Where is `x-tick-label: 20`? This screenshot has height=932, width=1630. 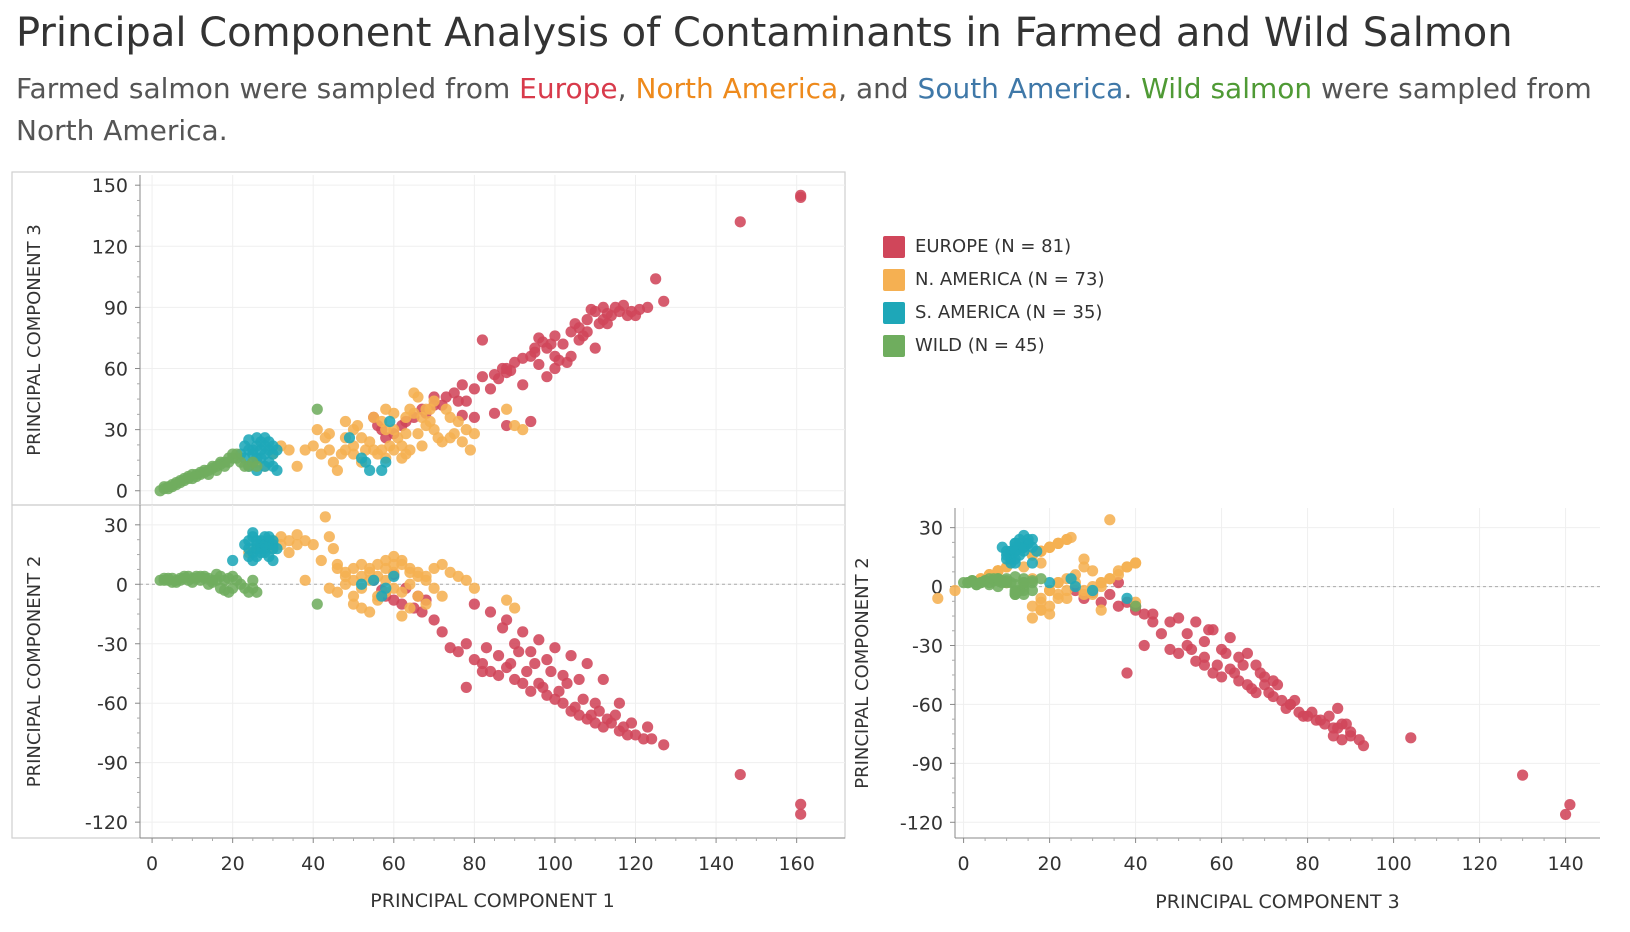 x-tick-label: 20 is located at coordinates (233, 864).